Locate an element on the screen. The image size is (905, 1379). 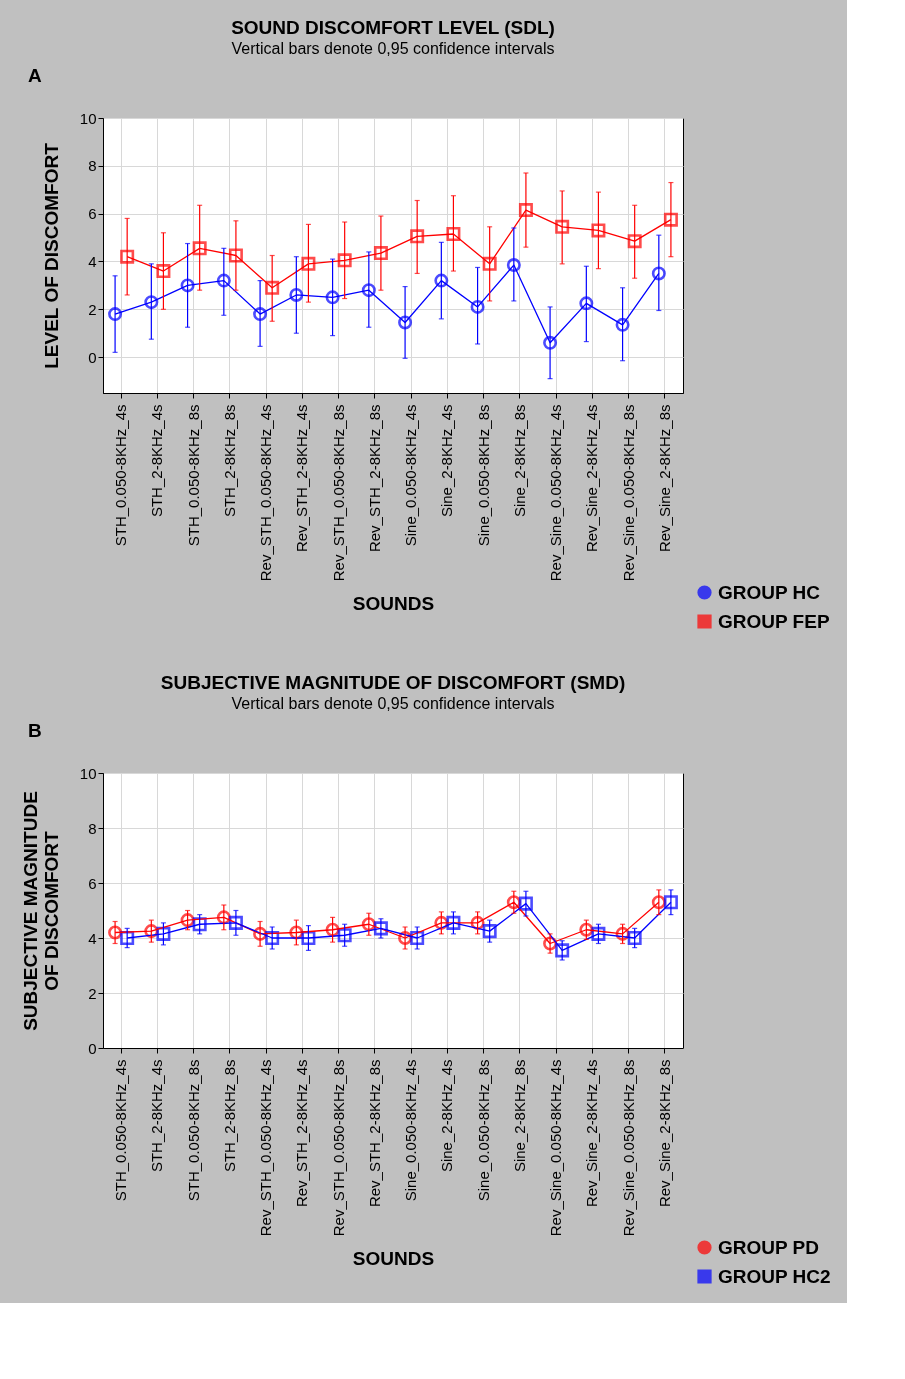
y-axis-title: SUBJECTIVE MAGNITUDE OF DISCOMFORT is located at coordinates (40, 911).